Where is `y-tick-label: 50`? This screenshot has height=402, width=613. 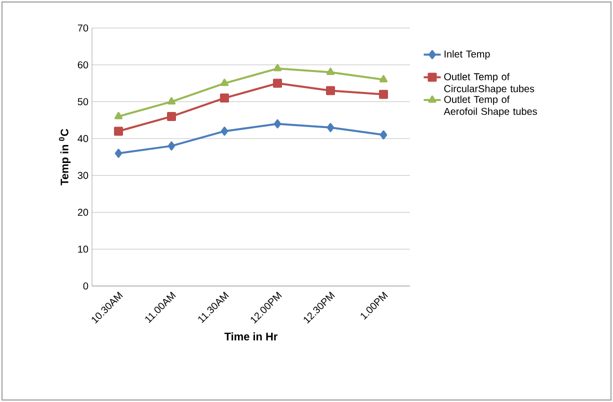 y-tick-label: 50 is located at coordinates (83, 102).